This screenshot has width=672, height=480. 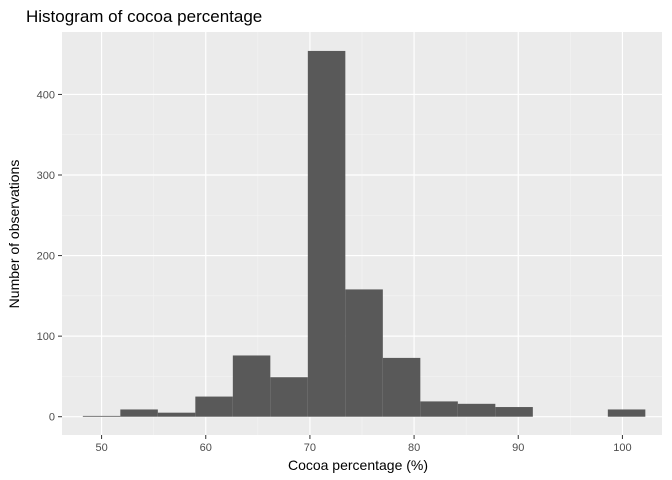 What do you see at coordinates (52, 418) in the screenshot?
I see `y-tick-label: 0` at bounding box center [52, 418].